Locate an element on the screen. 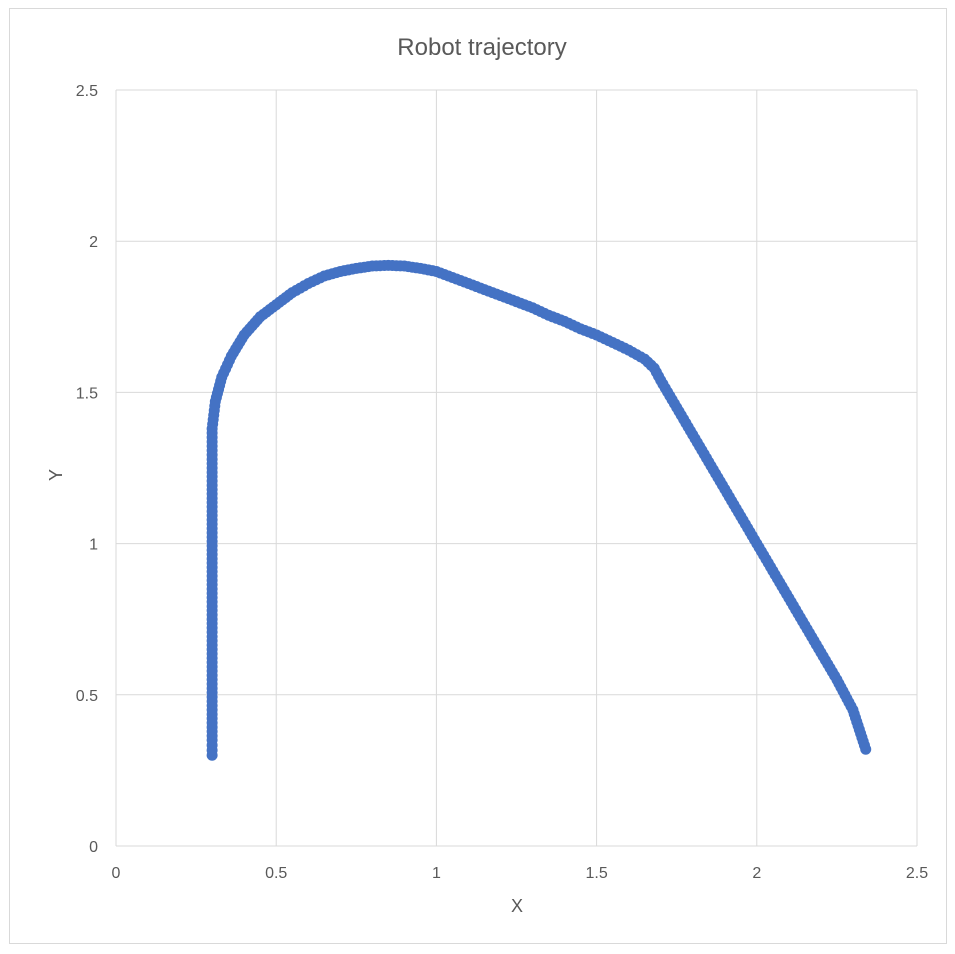  x-tick-label: 2 is located at coordinates (756, 873).